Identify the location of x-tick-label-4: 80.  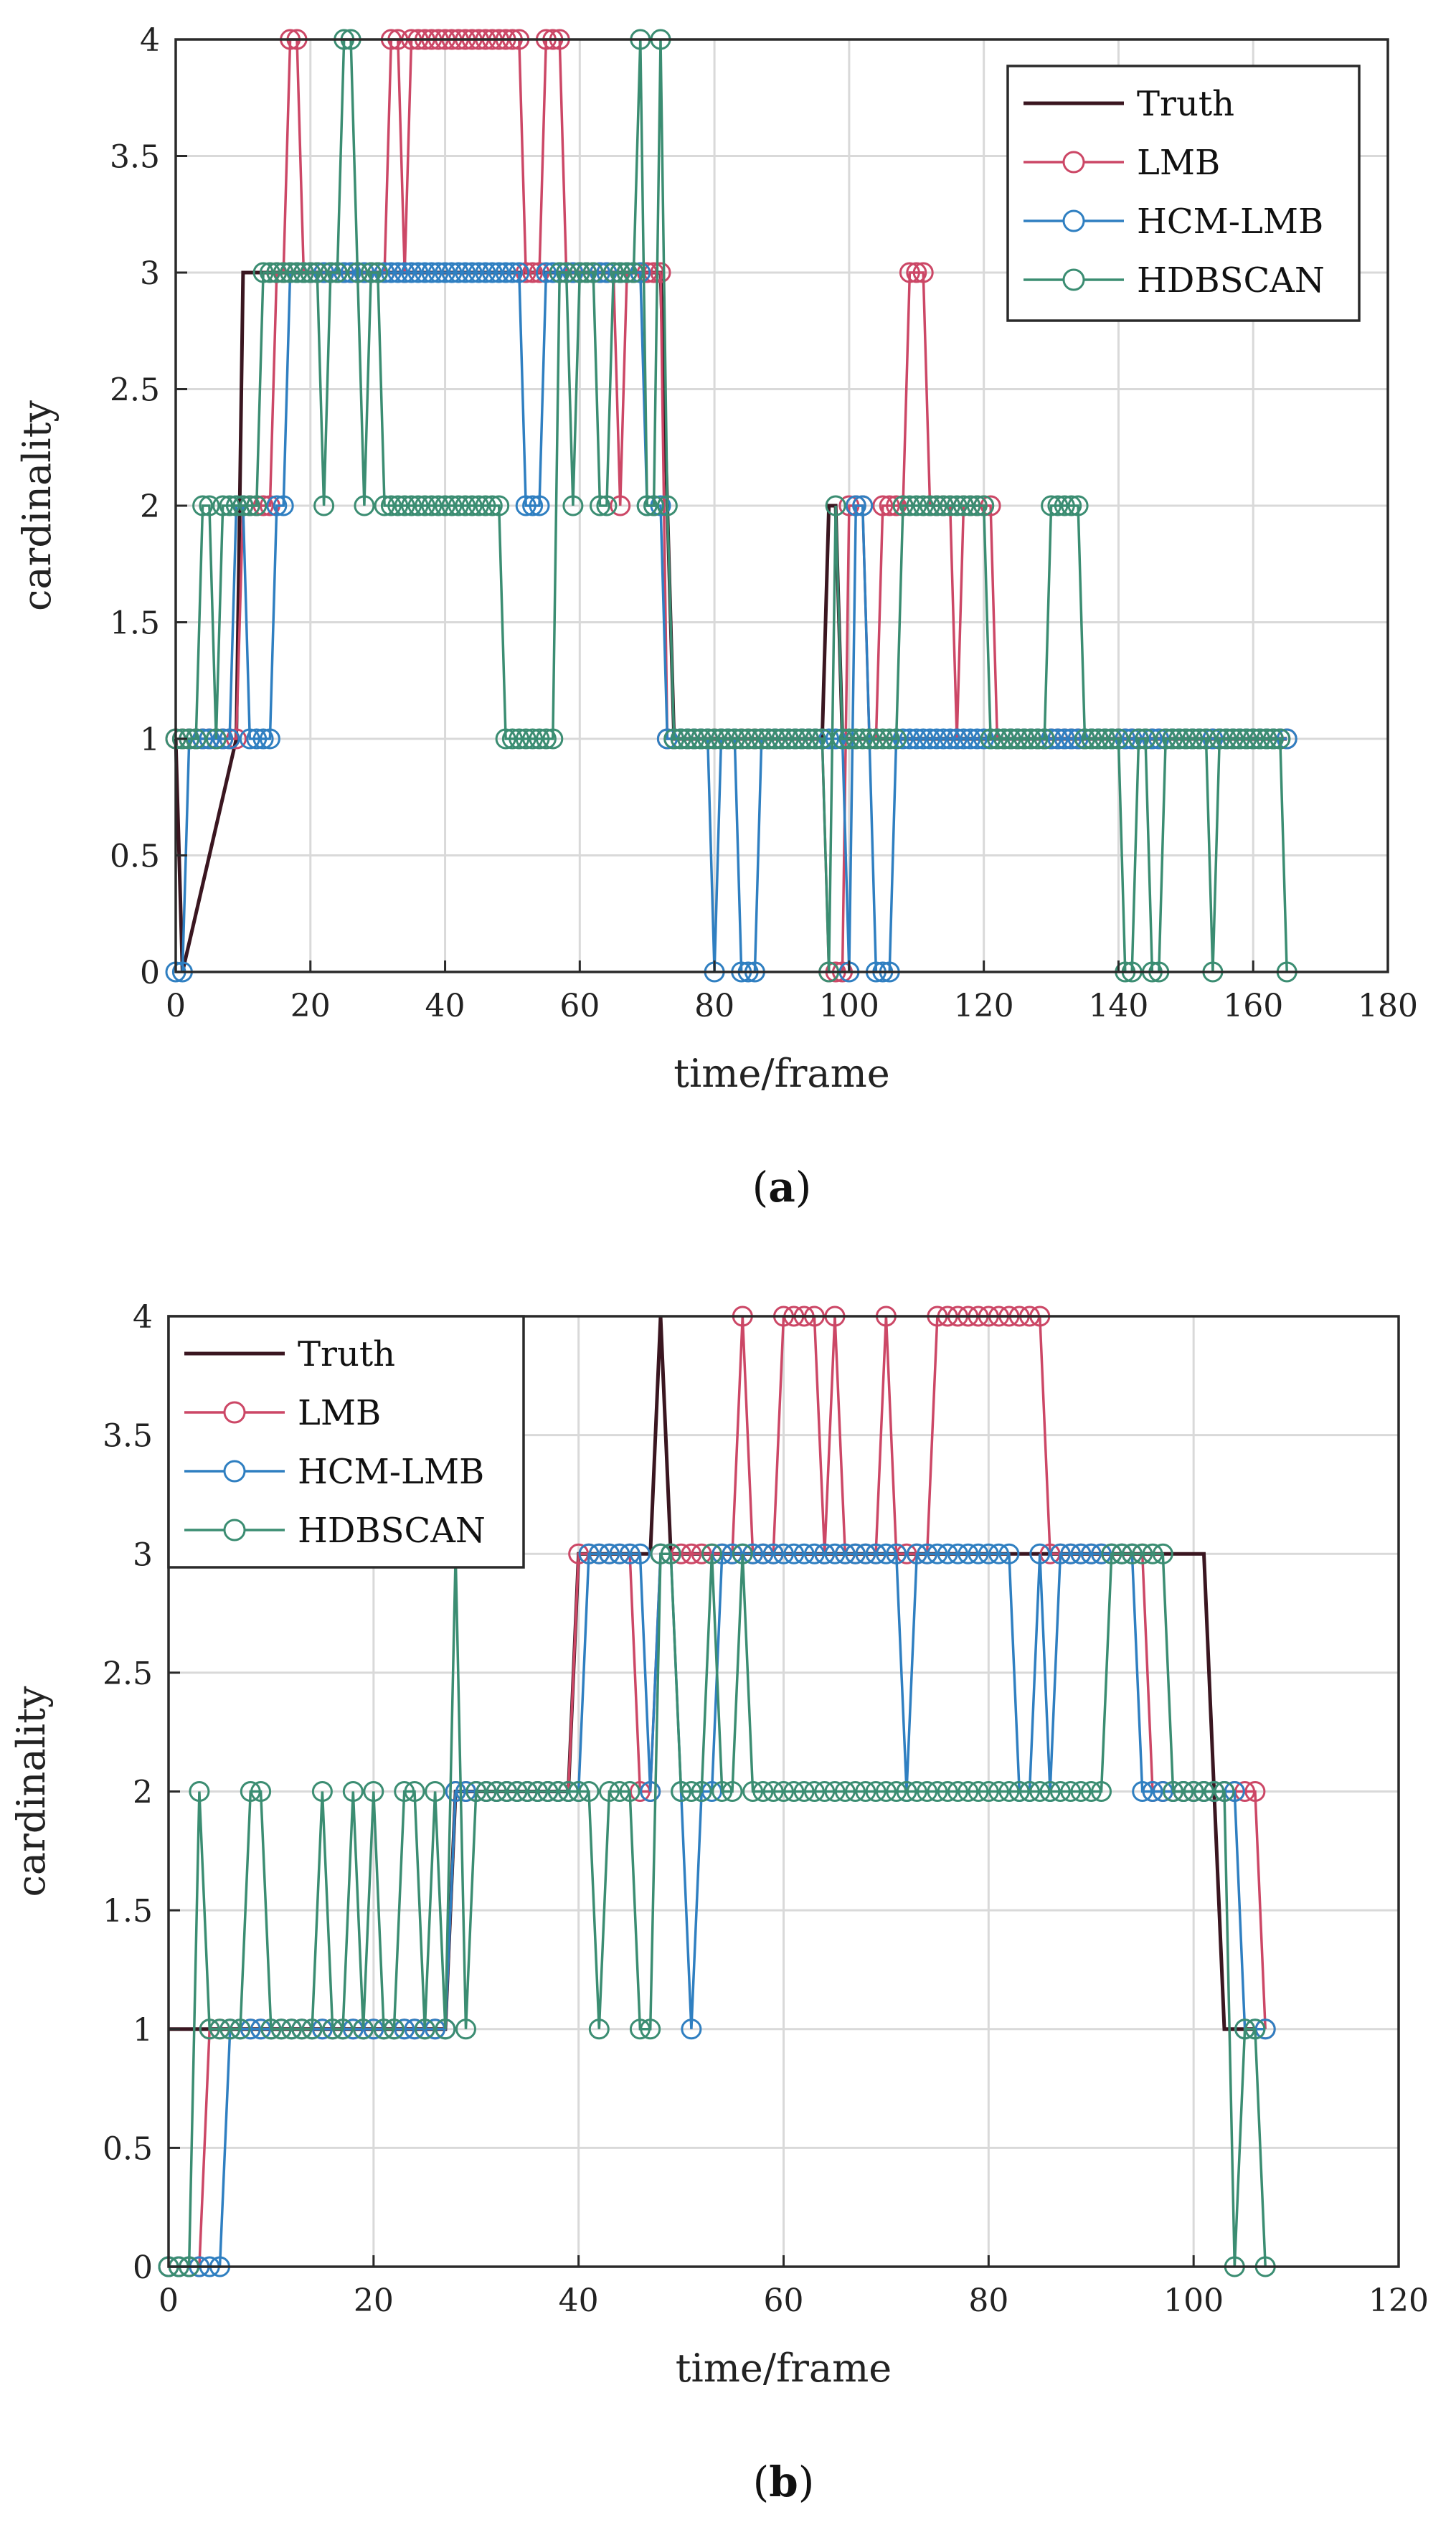
(988, 2300).